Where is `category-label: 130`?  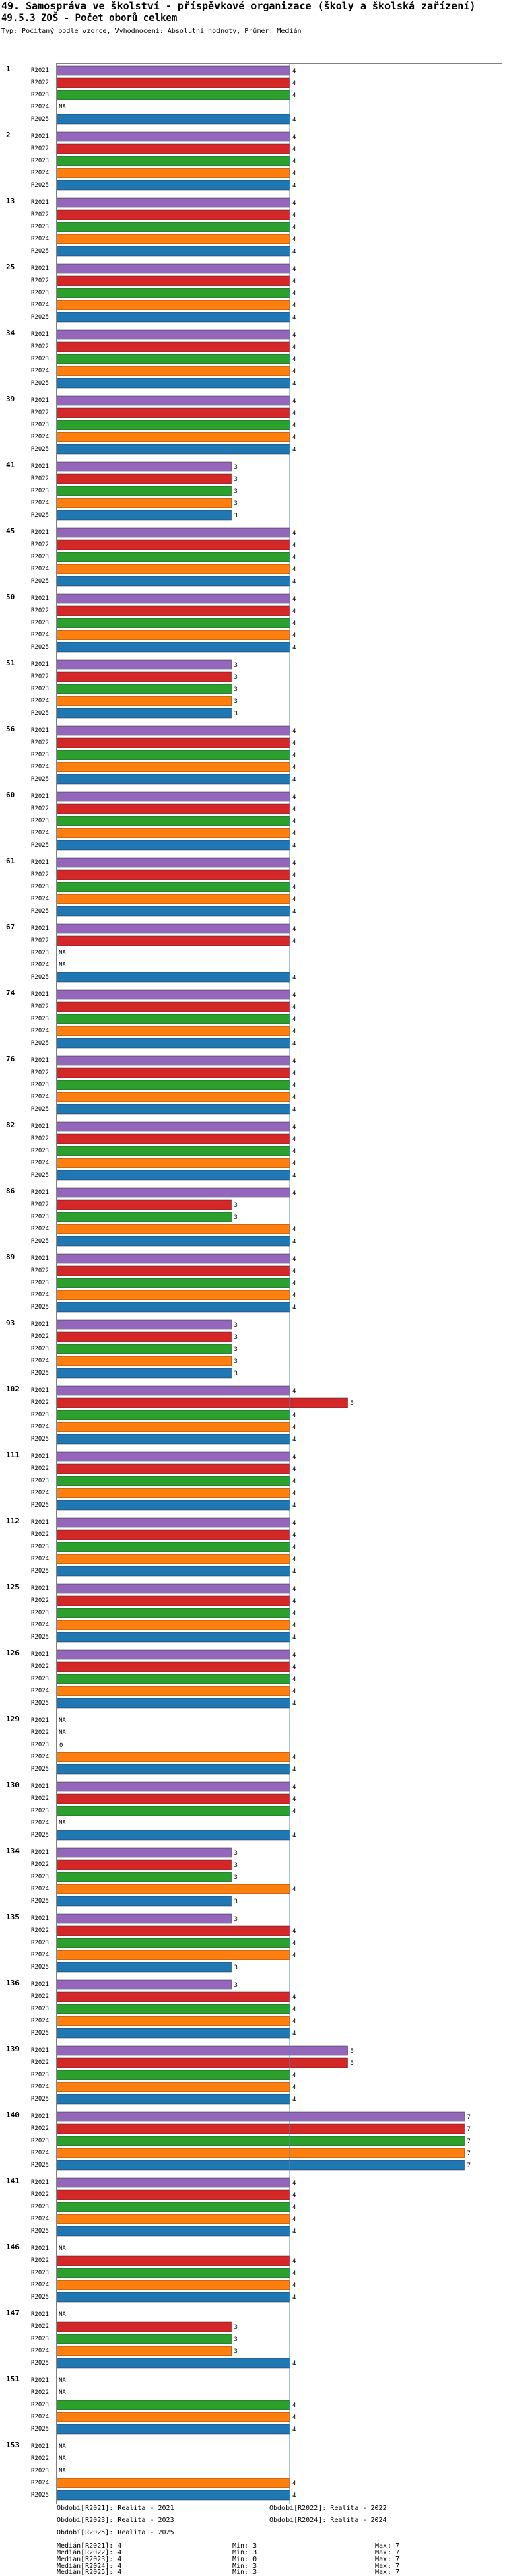 category-label: 130 is located at coordinates (13, 1785).